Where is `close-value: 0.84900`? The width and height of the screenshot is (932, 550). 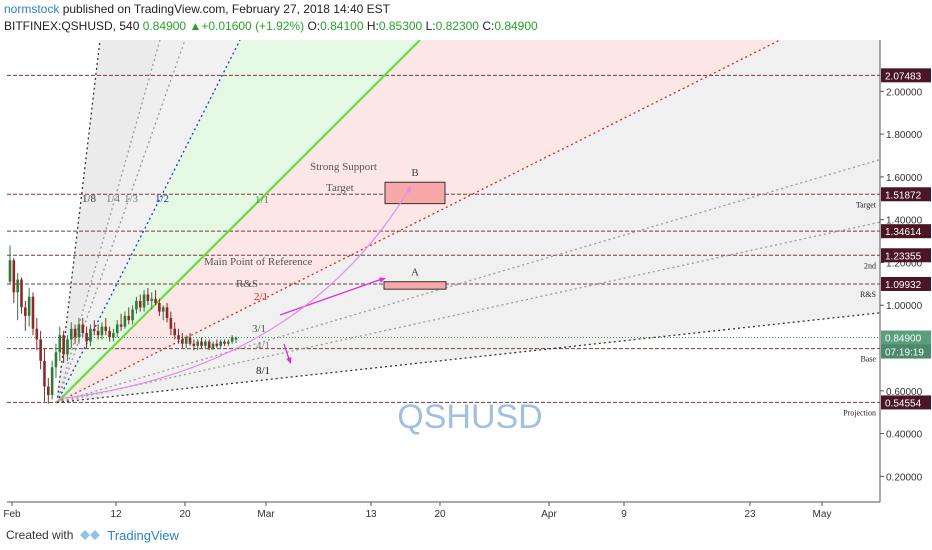
close-value: 0.84900 is located at coordinates (516, 26).